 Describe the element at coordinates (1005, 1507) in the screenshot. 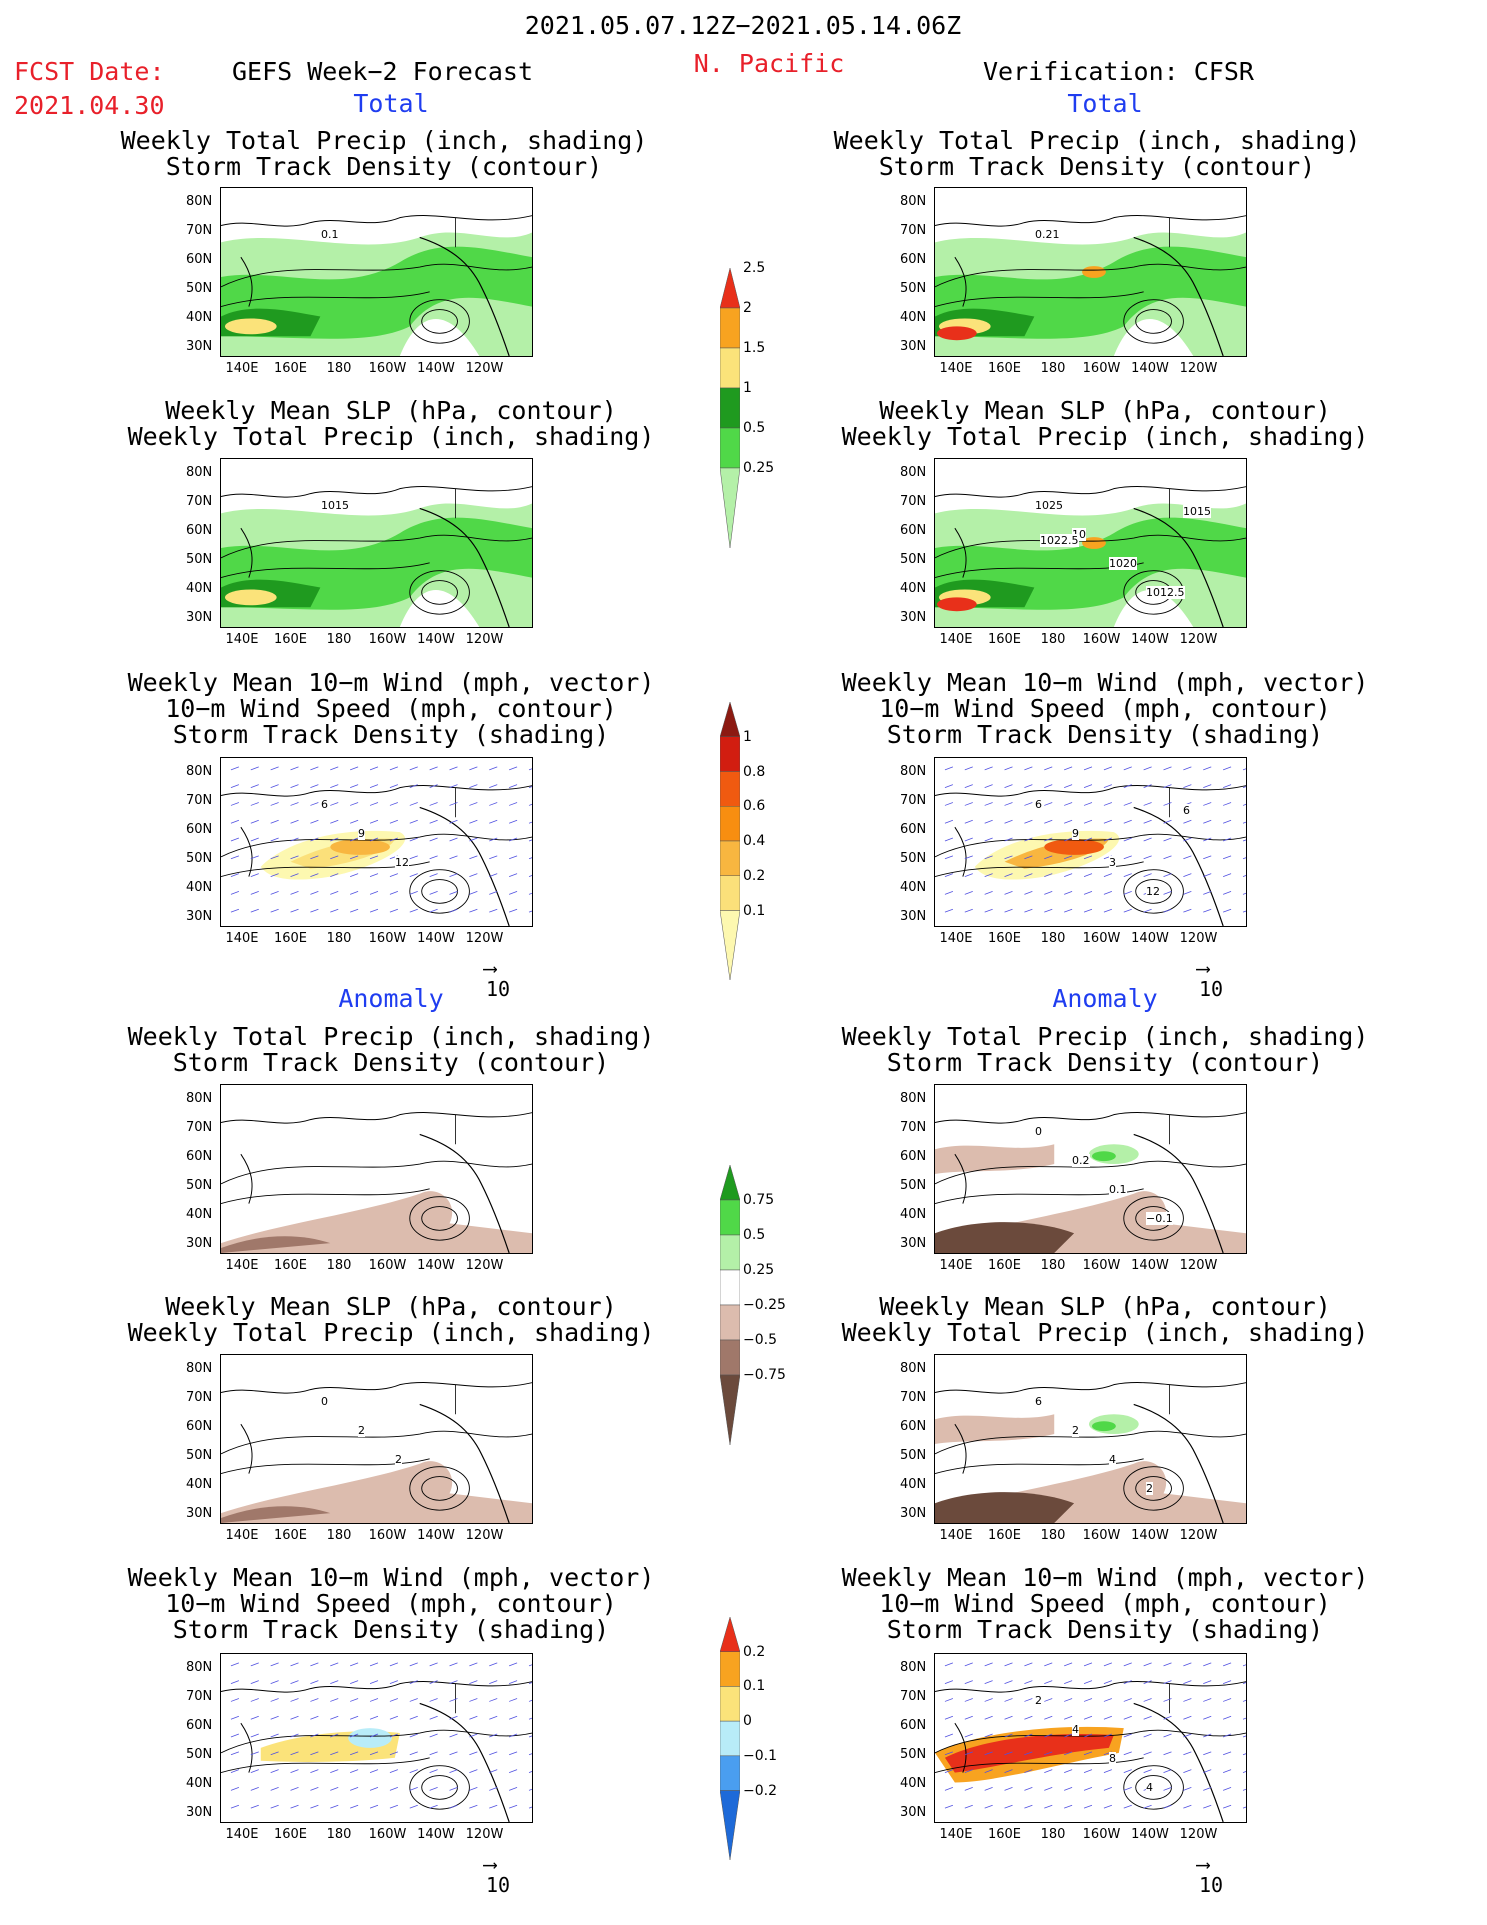

I see `anom-shade-driest` at that location.